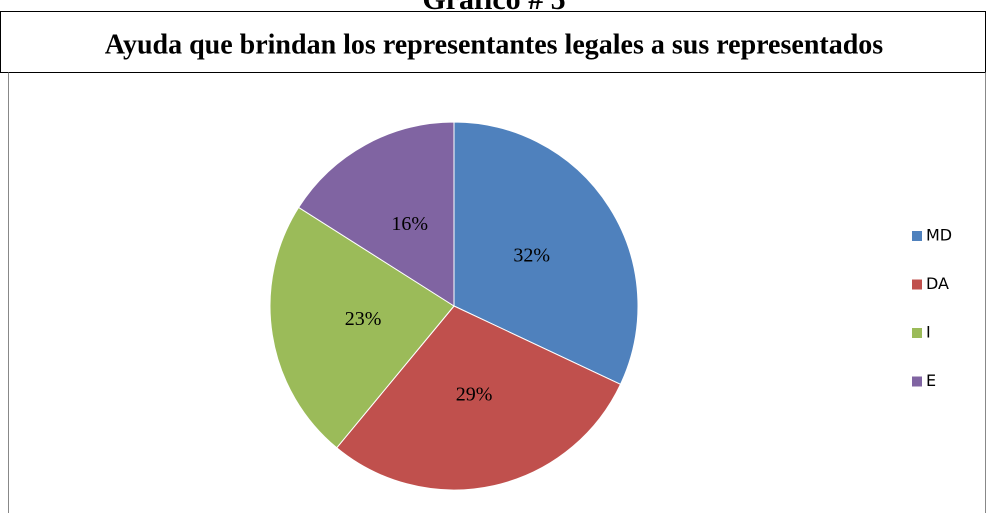  What do you see at coordinates (931, 380) in the screenshot?
I see `legend-label: E` at bounding box center [931, 380].